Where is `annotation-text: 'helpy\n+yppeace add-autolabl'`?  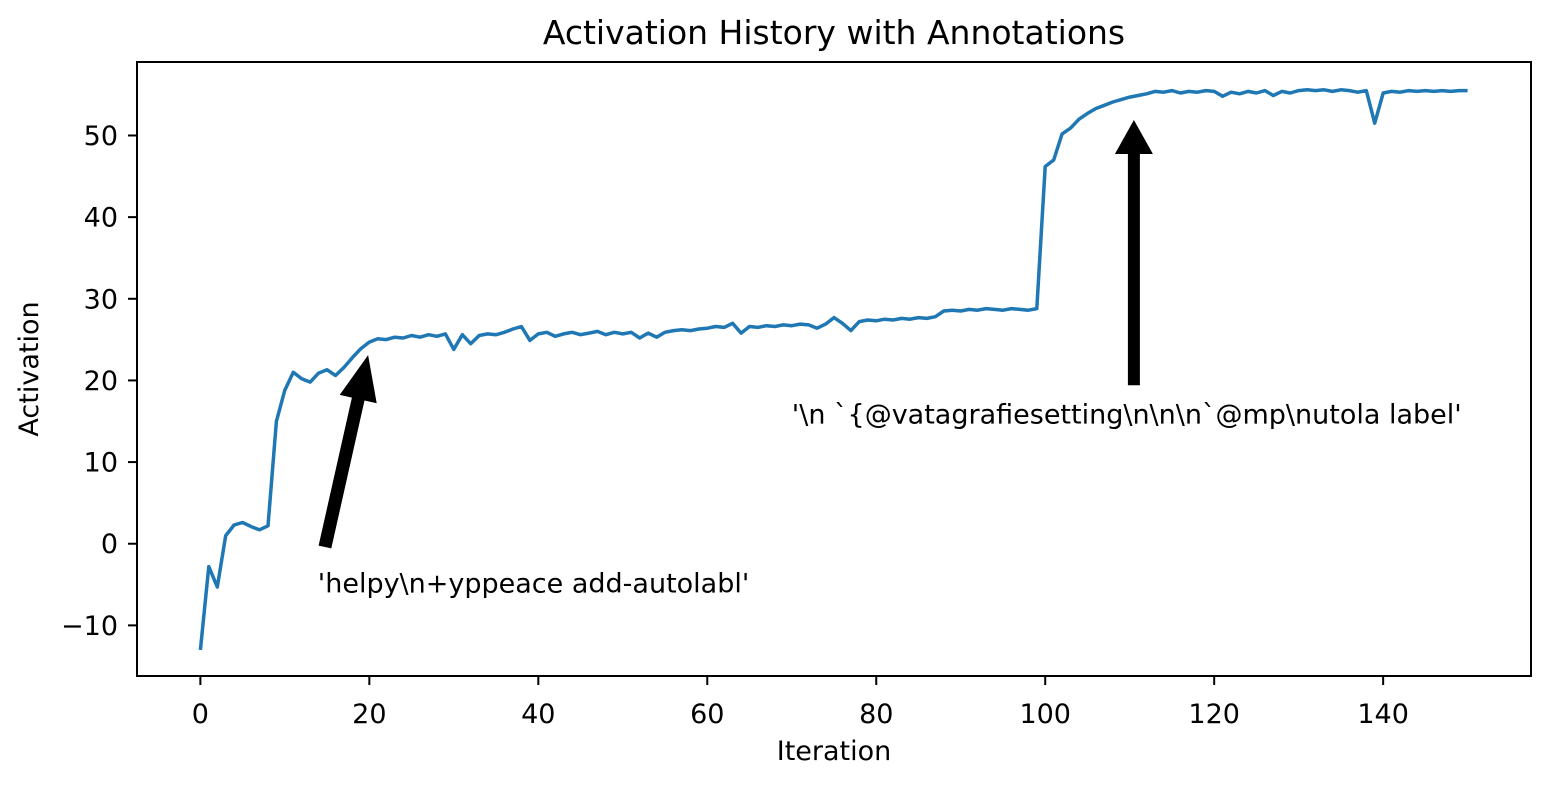 annotation-text: 'helpy\n+yppeace add-autolabl' is located at coordinates (534, 584).